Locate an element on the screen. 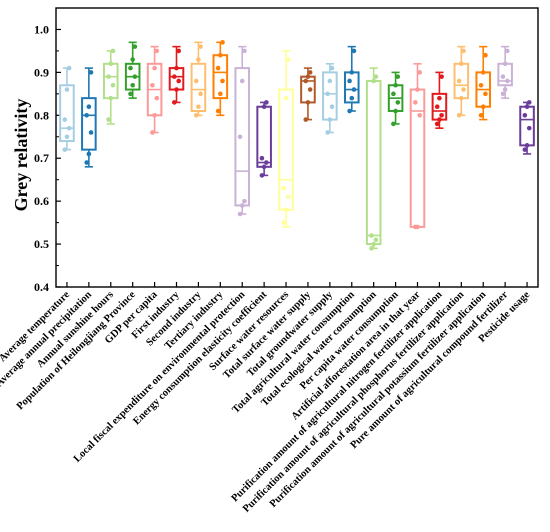 The width and height of the screenshot is (550, 532). y-tick-label: 0.7 is located at coordinates (41, 158).